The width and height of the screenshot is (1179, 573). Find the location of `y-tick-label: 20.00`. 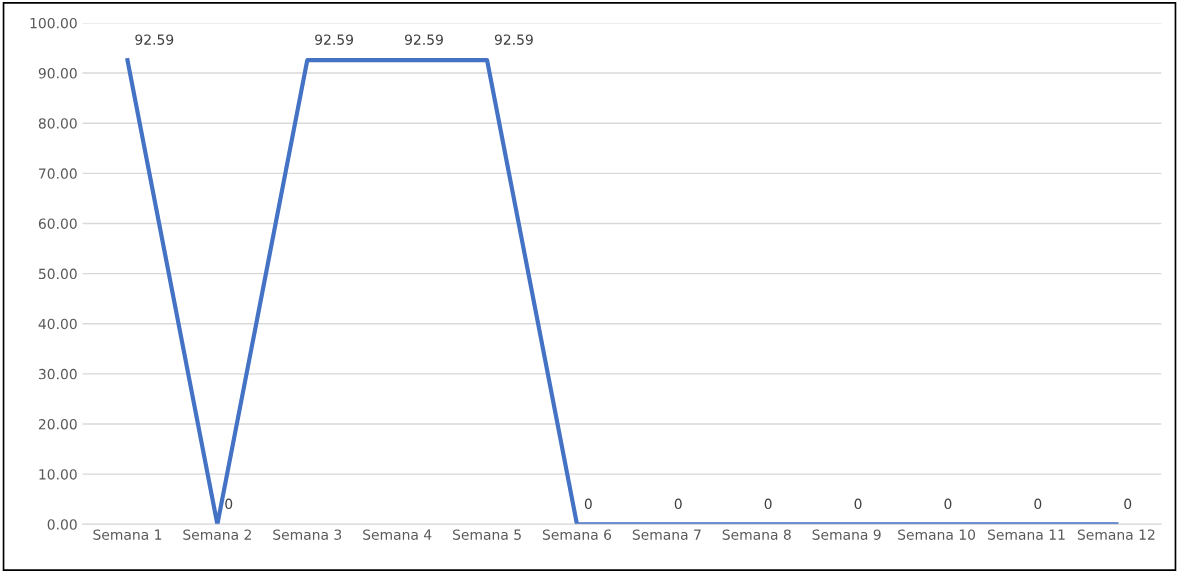

y-tick-label: 20.00 is located at coordinates (57, 424).